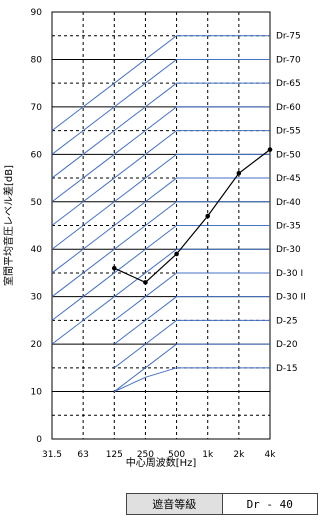 This screenshot has width=320, height=522. Describe the element at coordinates (289, 274) in the screenshot. I see `curve-label: D-30 I` at that location.